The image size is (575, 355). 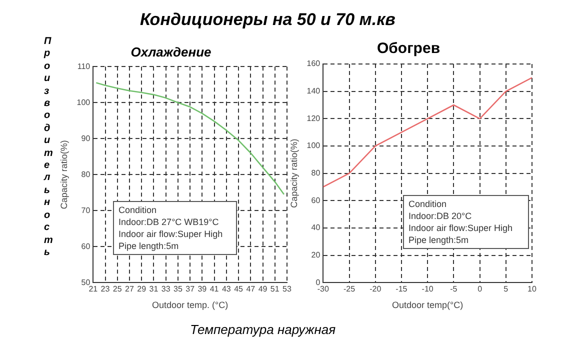 I want to click on x-tick-label: 0, so click(x=480, y=289).